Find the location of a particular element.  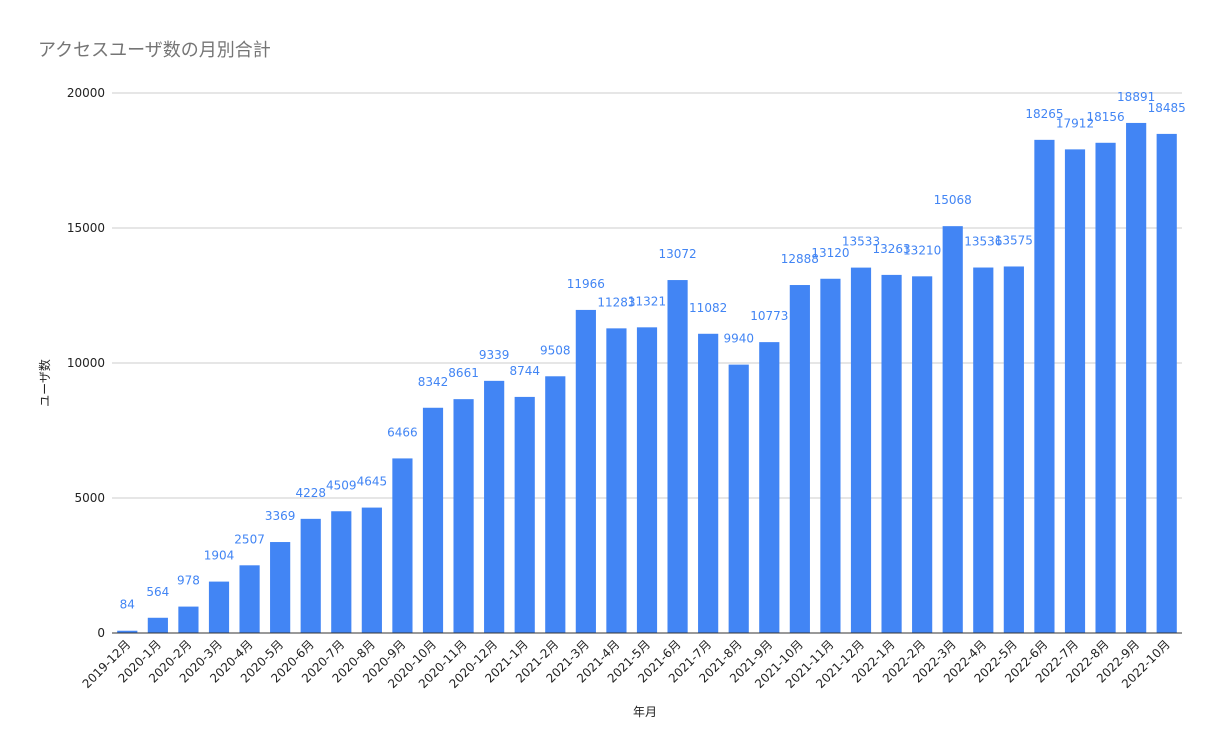

y-tick-label: 10000 is located at coordinates (86, 363).